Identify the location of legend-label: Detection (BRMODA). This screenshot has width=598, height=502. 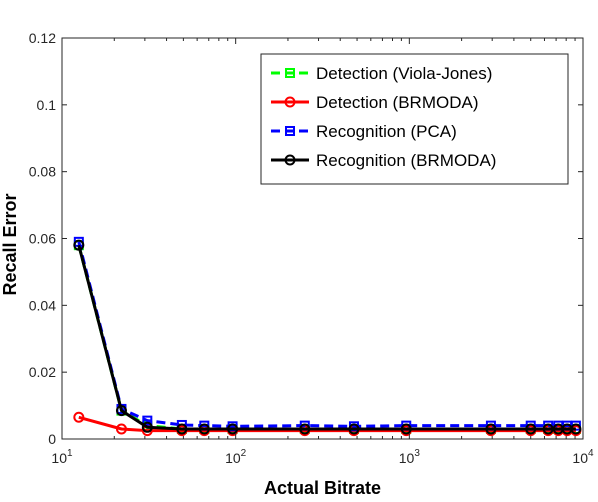
(397, 102).